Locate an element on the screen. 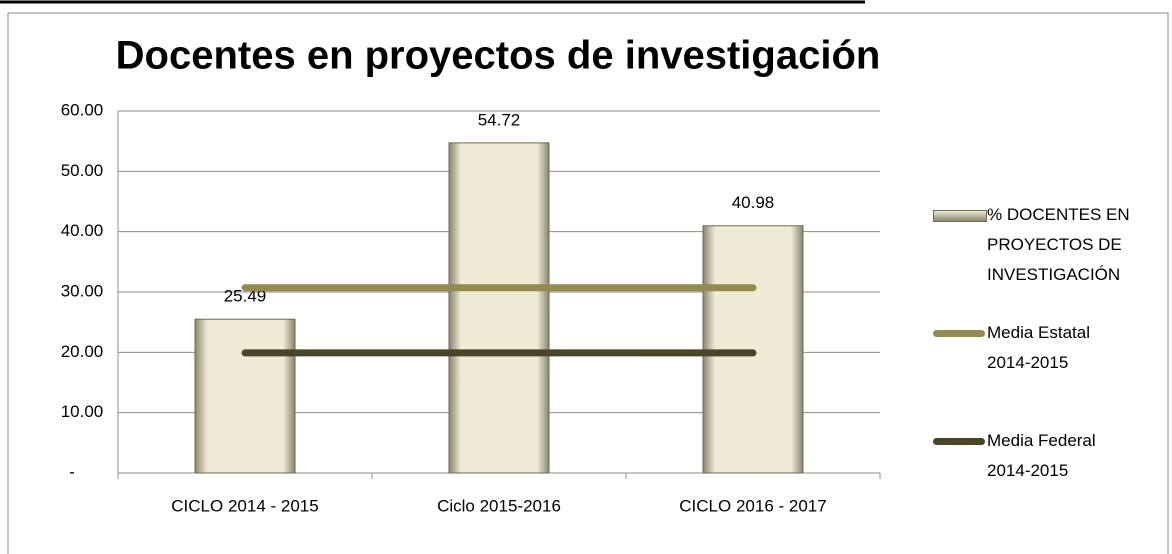 The height and width of the screenshot is (554, 1172). legend-entry: Media Estatal 2014-2015 is located at coordinates (1028, 348).